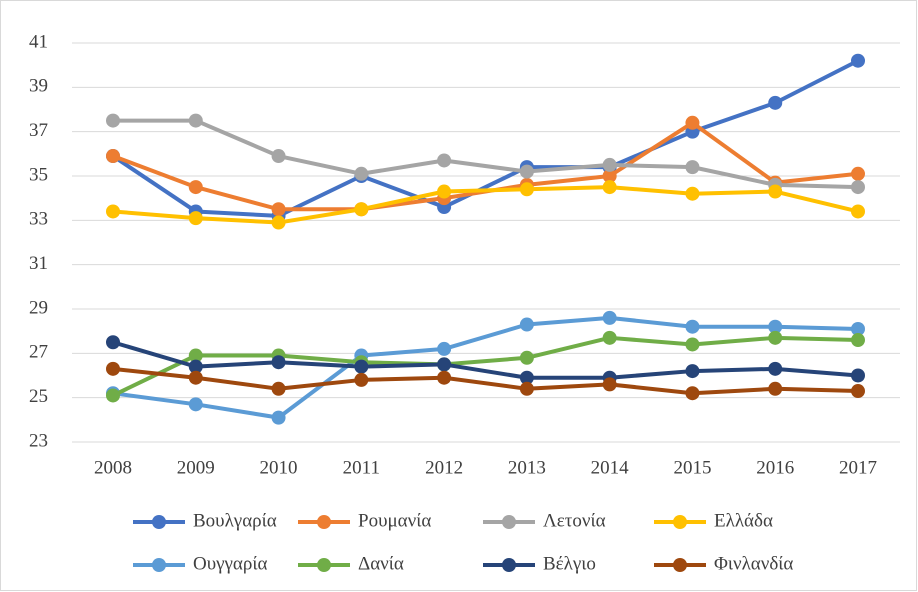 This screenshot has width=918, height=592. Describe the element at coordinates (574, 520) in the screenshot. I see `legend-label: Λετονία` at that location.